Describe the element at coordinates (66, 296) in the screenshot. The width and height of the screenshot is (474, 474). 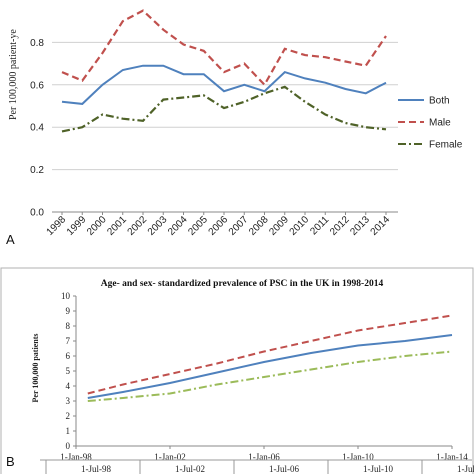
I see `chart-b-y-tick-label: 10` at that location.